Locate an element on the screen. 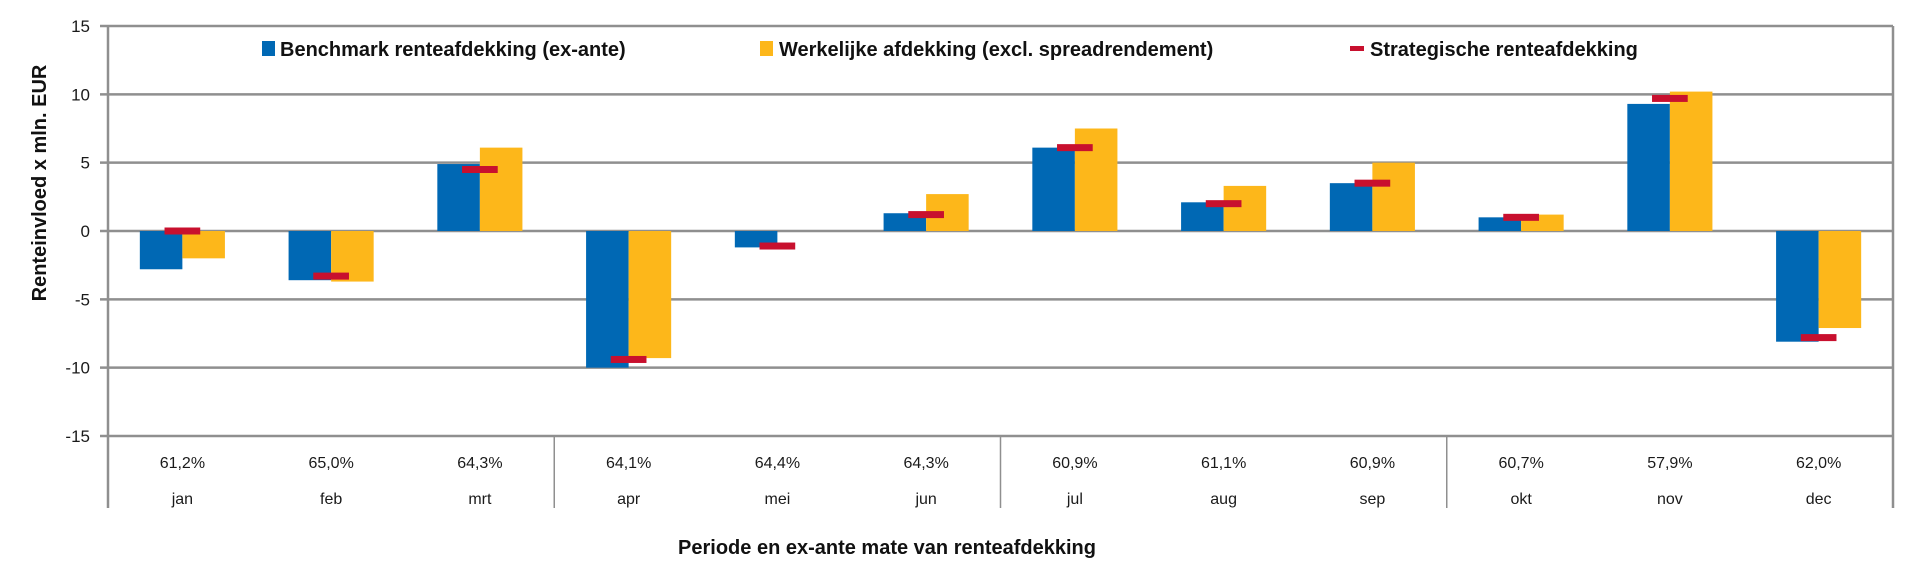  marker-strategisch-aug is located at coordinates (1223, 204).